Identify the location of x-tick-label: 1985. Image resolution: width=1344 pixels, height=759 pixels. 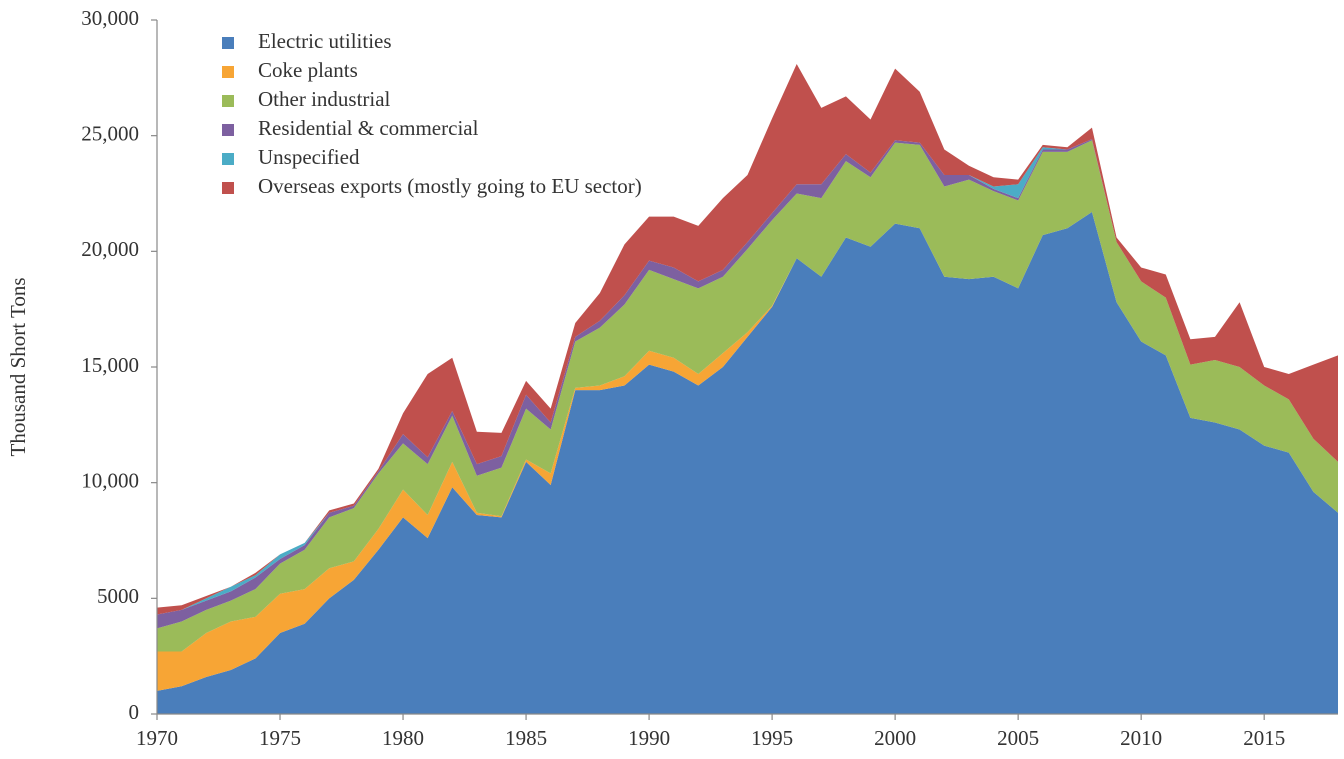
(526, 738).